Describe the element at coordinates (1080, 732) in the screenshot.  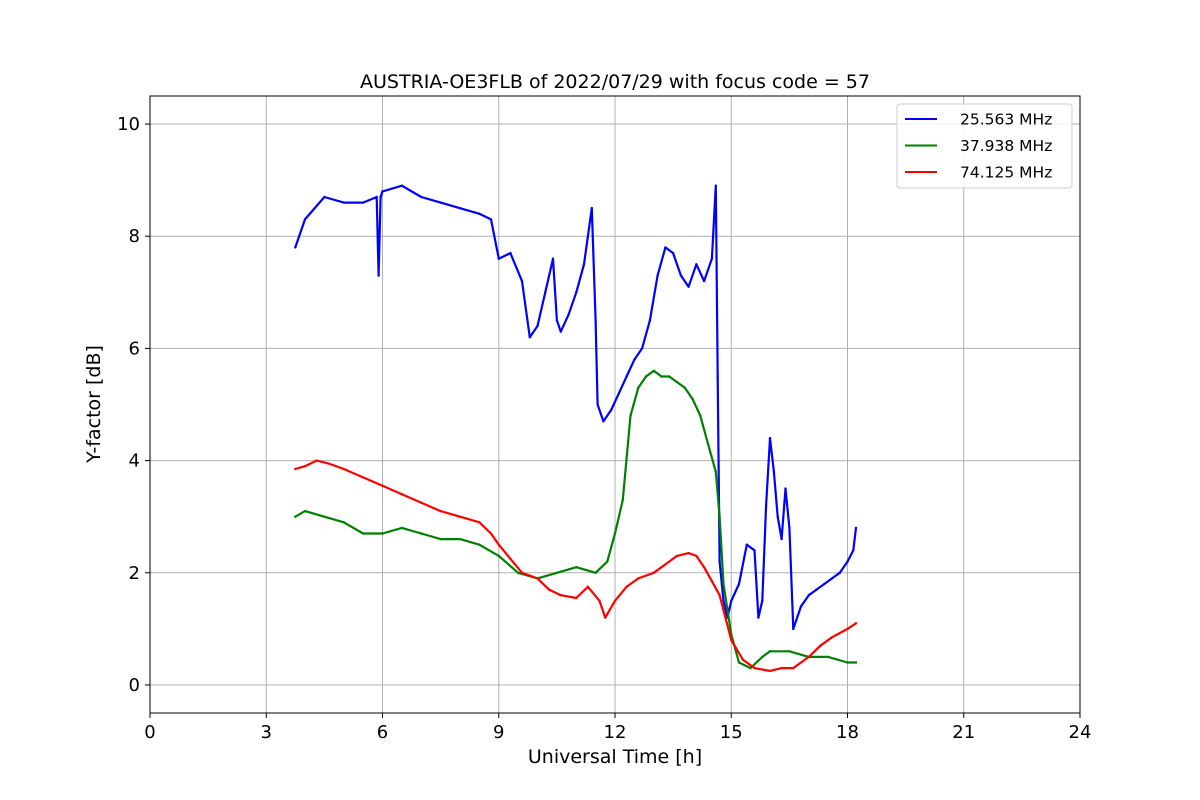
I see `x-tick-label-8: 24` at that location.